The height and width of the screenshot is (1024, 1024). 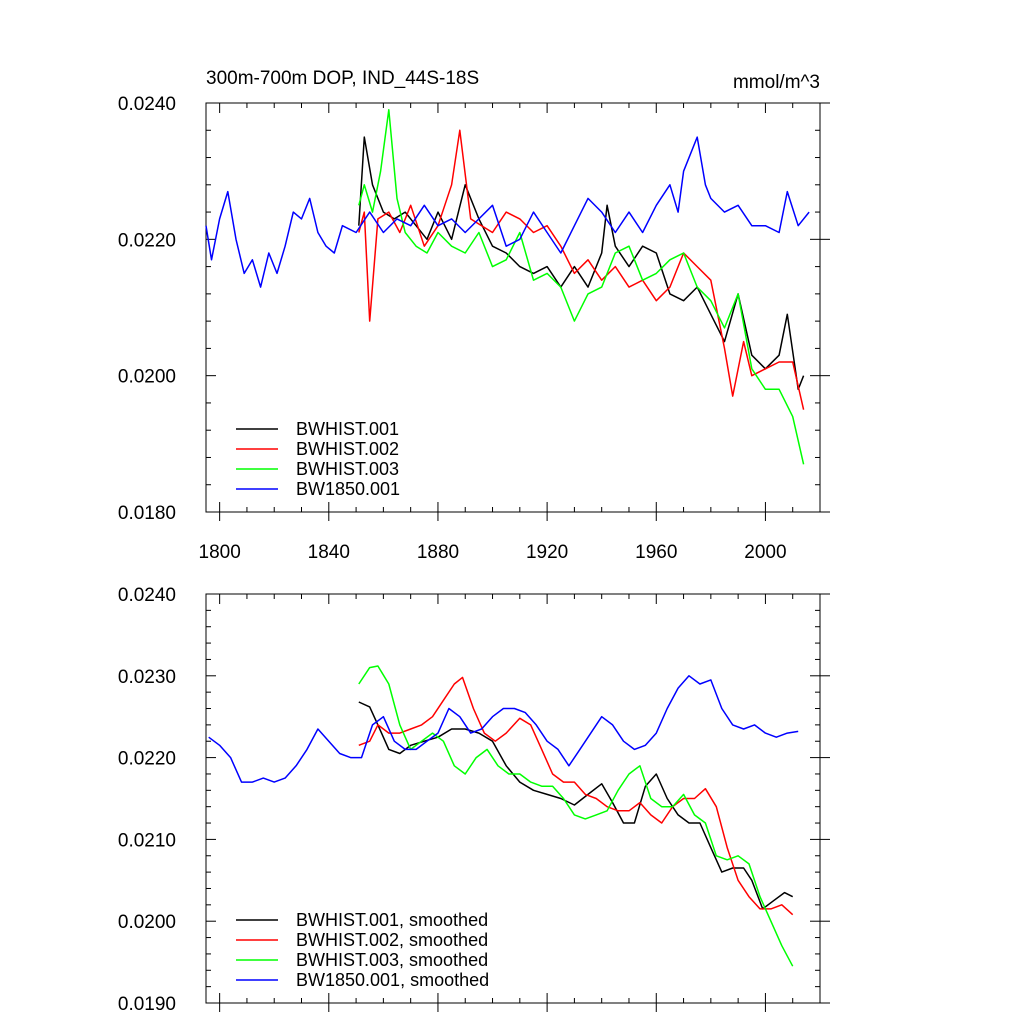 What do you see at coordinates (342, 78) in the screenshot?
I see `top-chart-title: 300m-700m DOP, IND_44S-18S` at bounding box center [342, 78].